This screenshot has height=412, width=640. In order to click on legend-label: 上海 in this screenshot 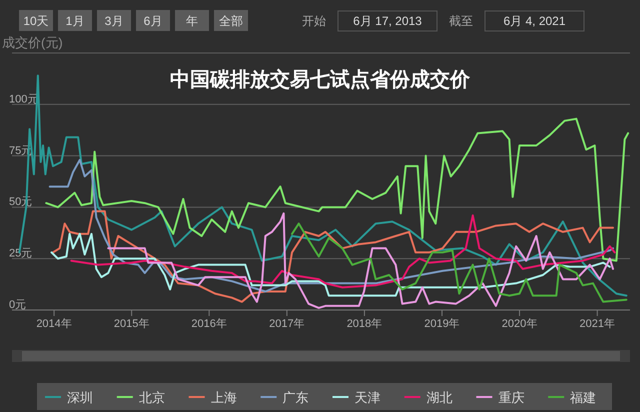, I will do `click(223, 397)`.